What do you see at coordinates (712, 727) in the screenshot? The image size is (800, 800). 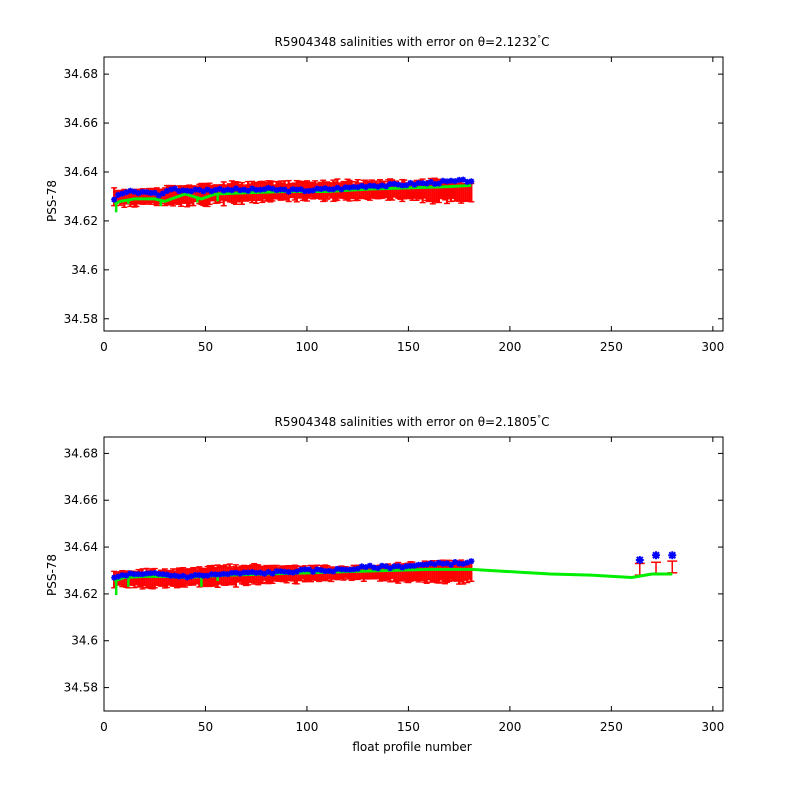 I see `bottom-xtick-label: 300` at bounding box center [712, 727].